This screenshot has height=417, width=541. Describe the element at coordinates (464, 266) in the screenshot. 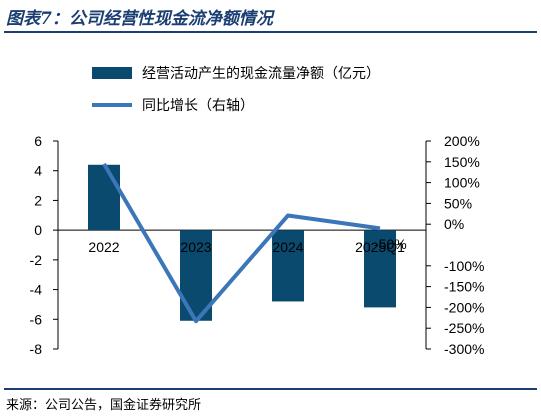

I see `right-axis-tick-label: -100%` at that location.